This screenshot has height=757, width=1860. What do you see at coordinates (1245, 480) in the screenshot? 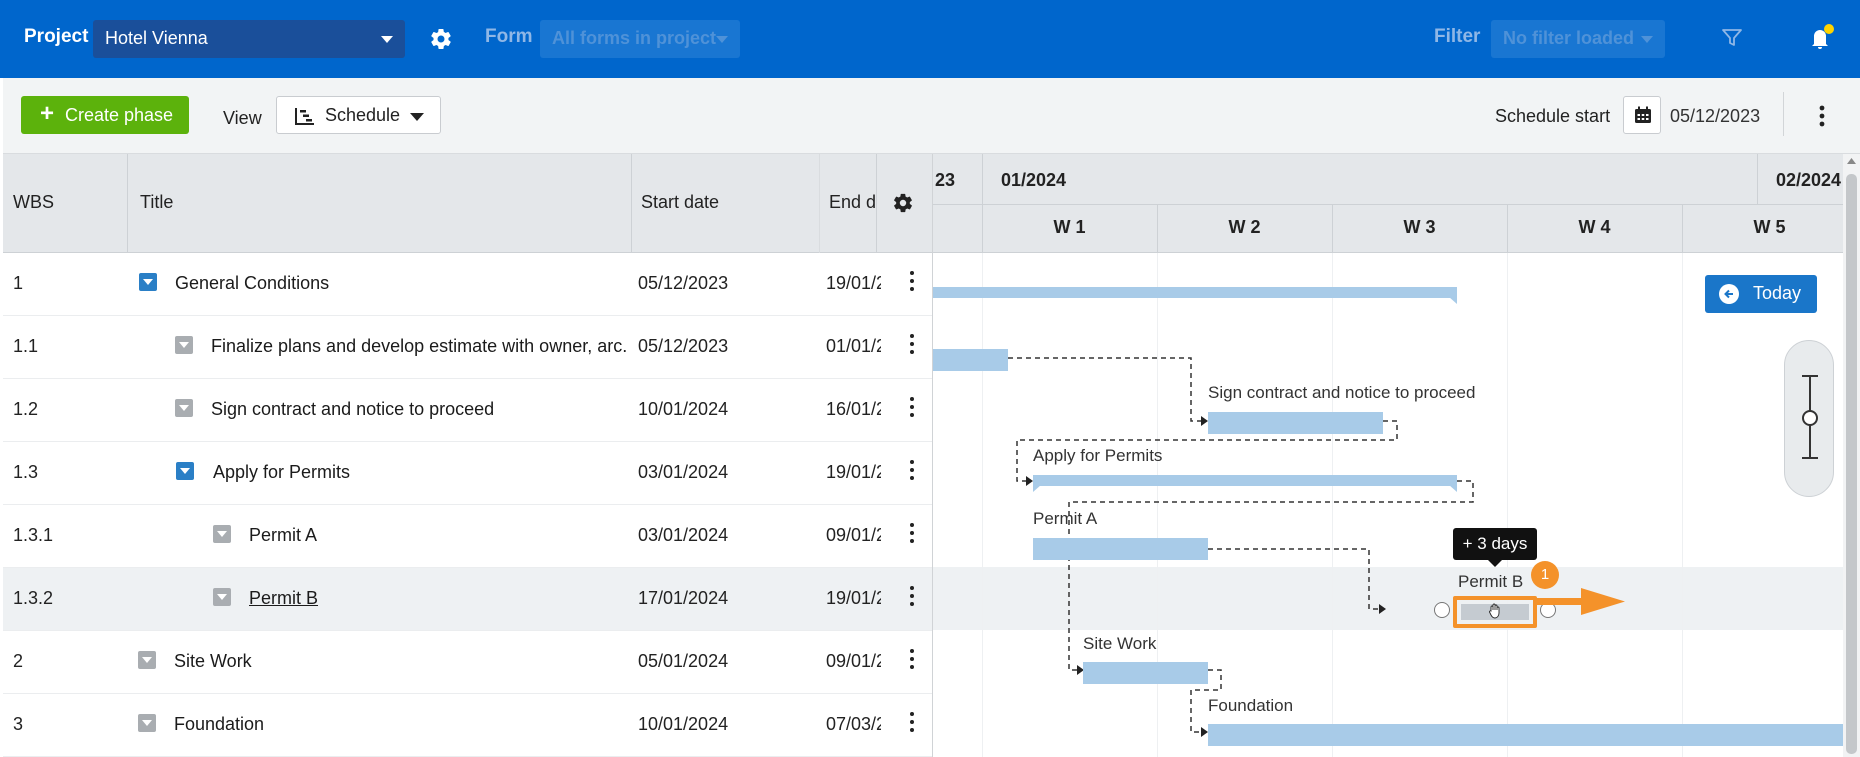
I see `gantt-bar-apply-for-permits` at bounding box center [1245, 480].